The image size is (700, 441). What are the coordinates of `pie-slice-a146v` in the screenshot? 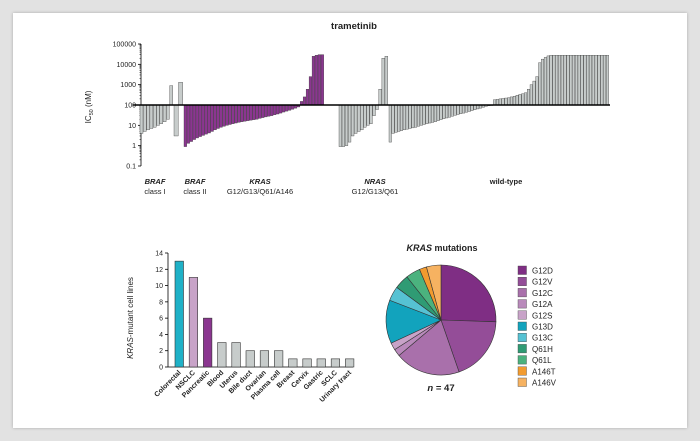 It's located at (434, 292).